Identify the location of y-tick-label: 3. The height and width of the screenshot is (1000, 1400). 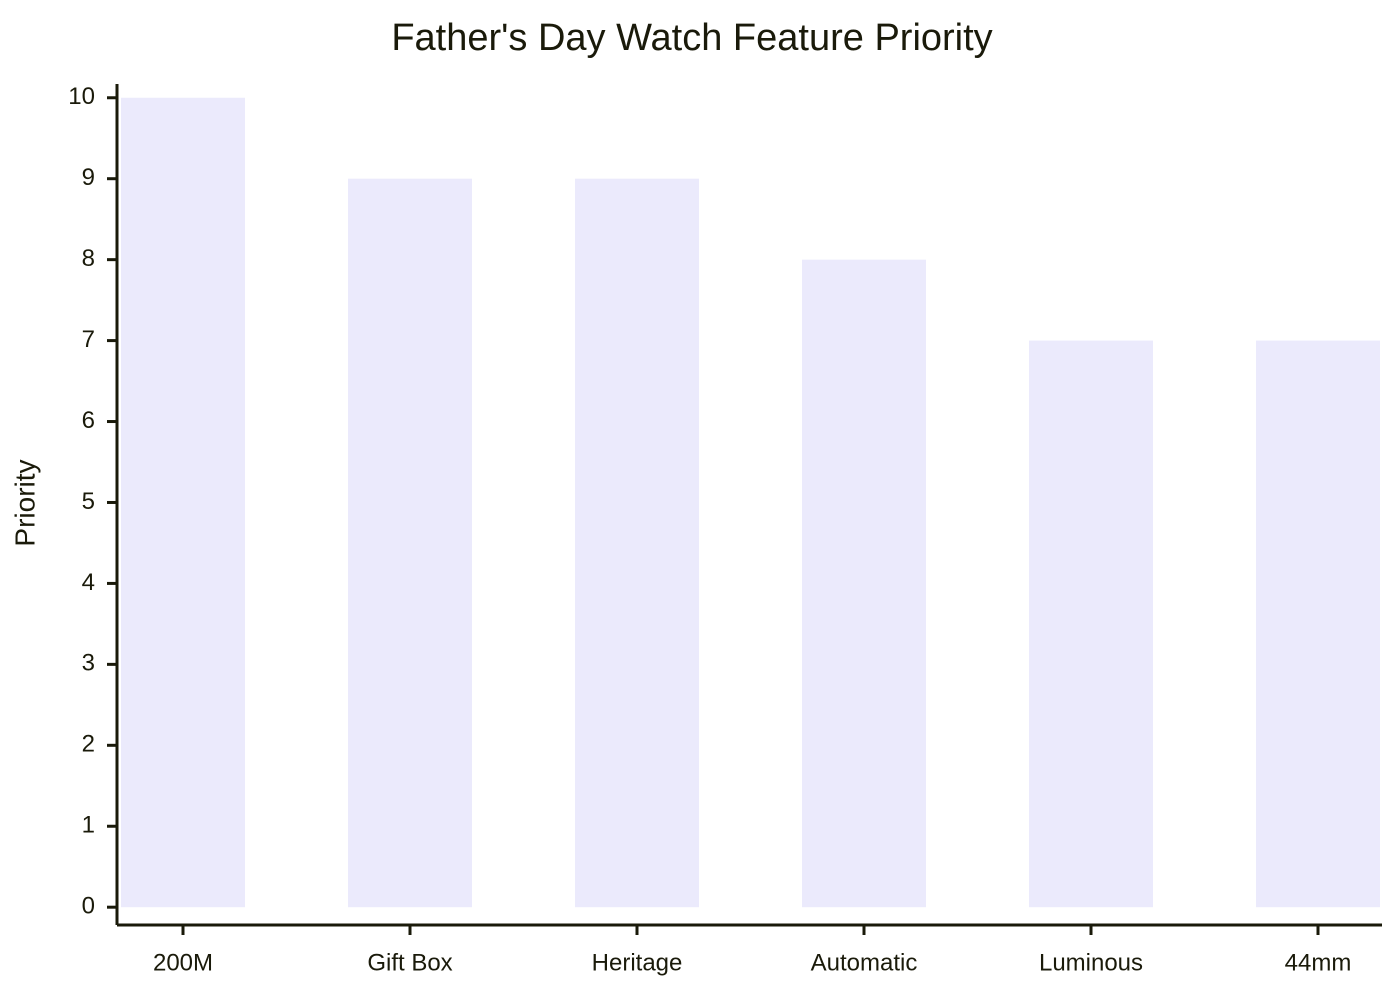
(88, 663).